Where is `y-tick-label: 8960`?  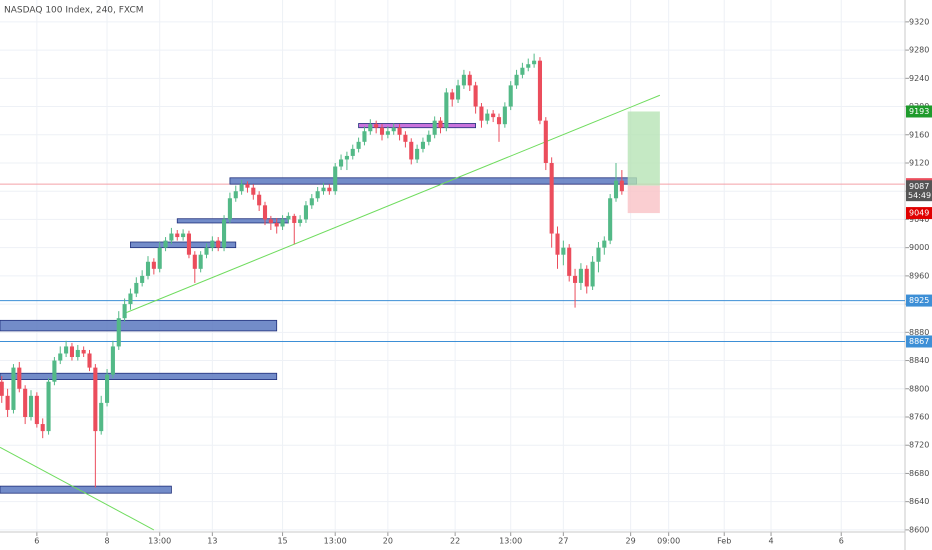
y-tick-label: 8960 is located at coordinates (919, 275).